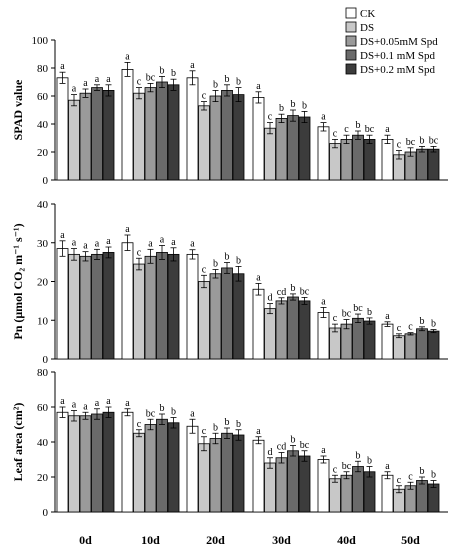 The height and width of the screenshot is (550, 453). Describe the element at coordinates (46, 513) in the screenshot. I see `y-tick-label: 0` at that location.